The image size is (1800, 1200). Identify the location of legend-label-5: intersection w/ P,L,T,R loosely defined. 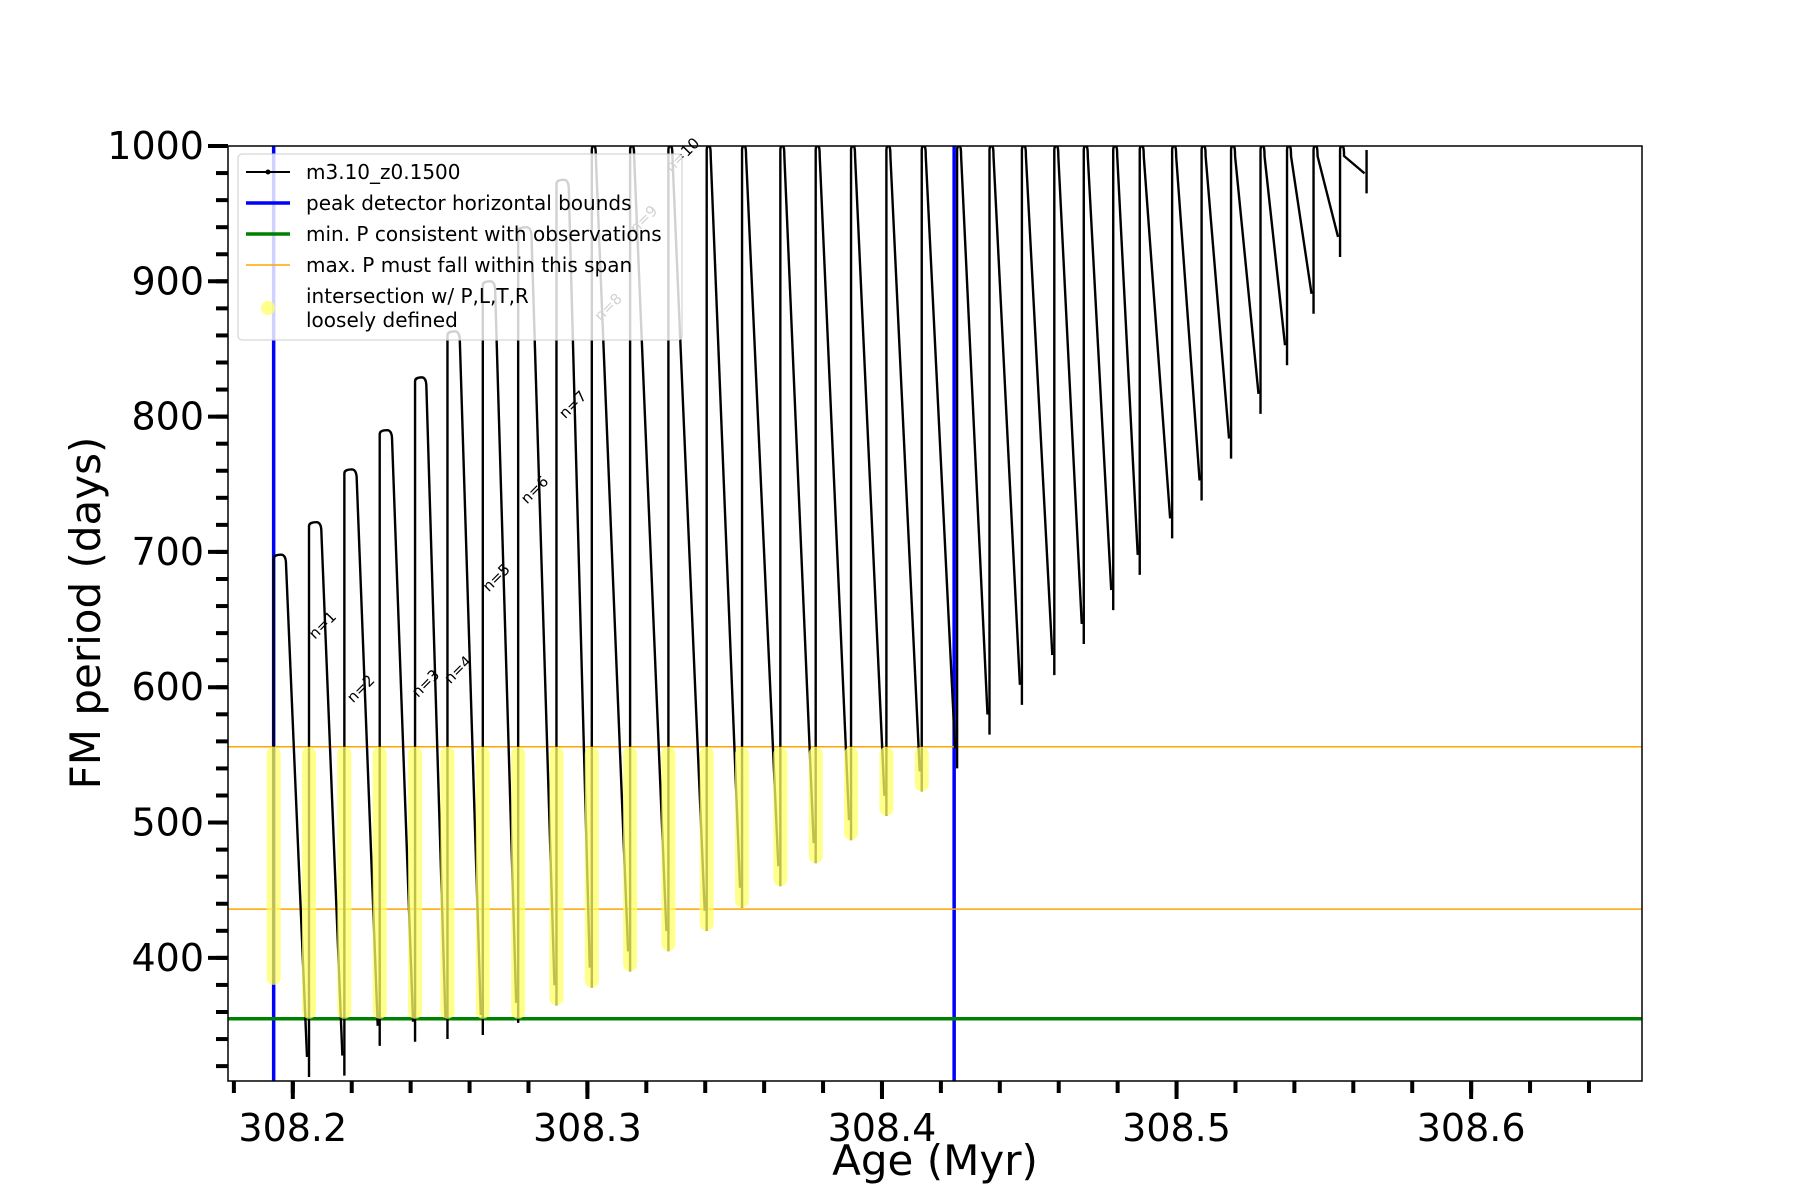
(417, 308).